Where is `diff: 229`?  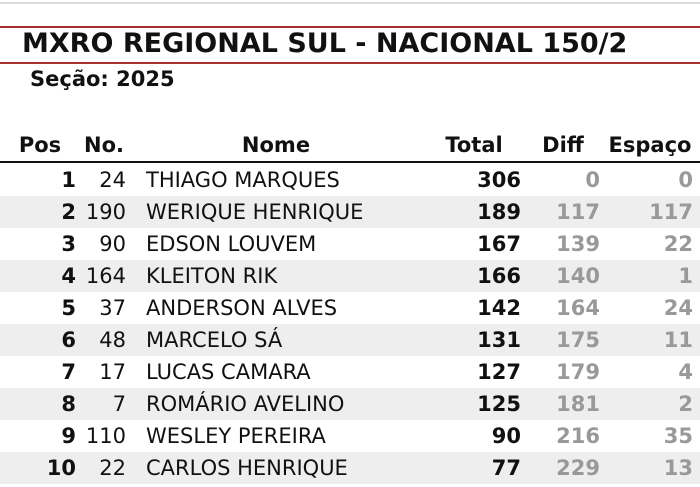
diff: 229 is located at coordinates (578, 468).